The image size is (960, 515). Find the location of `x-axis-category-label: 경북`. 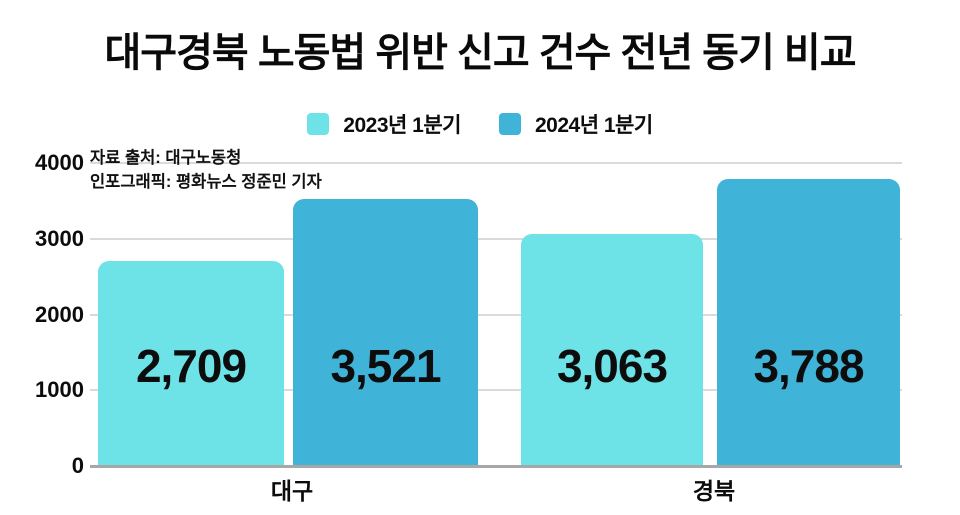

x-axis-category-label: 경북 is located at coordinates (714, 491).